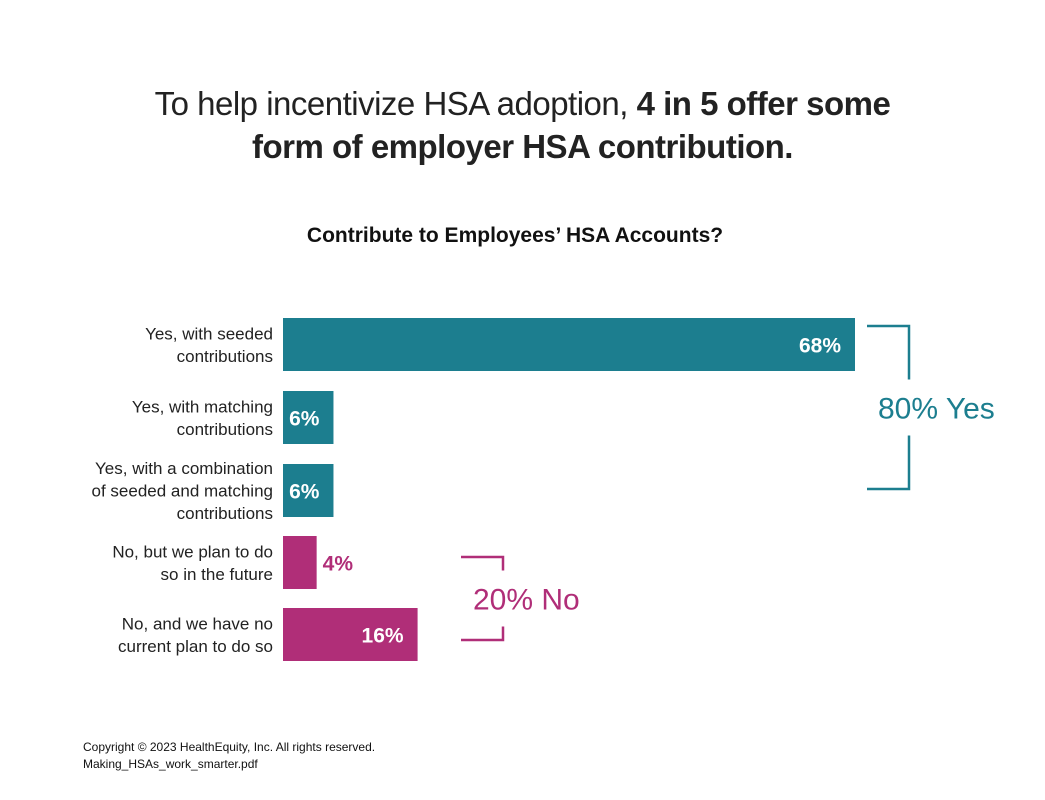  What do you see at coordinates (225, 356) in the screenshot?
I see `category-label-0-line-1: contributions` at bounding box center [225, 356].